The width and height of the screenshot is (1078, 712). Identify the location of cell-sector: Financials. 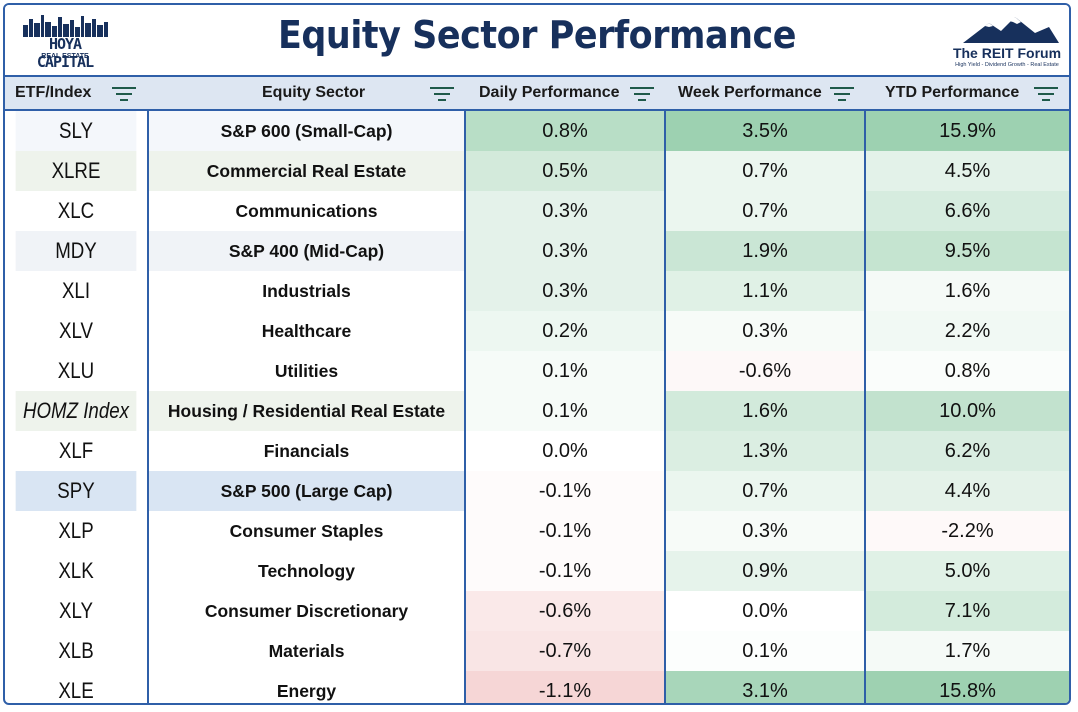
(306, 451).